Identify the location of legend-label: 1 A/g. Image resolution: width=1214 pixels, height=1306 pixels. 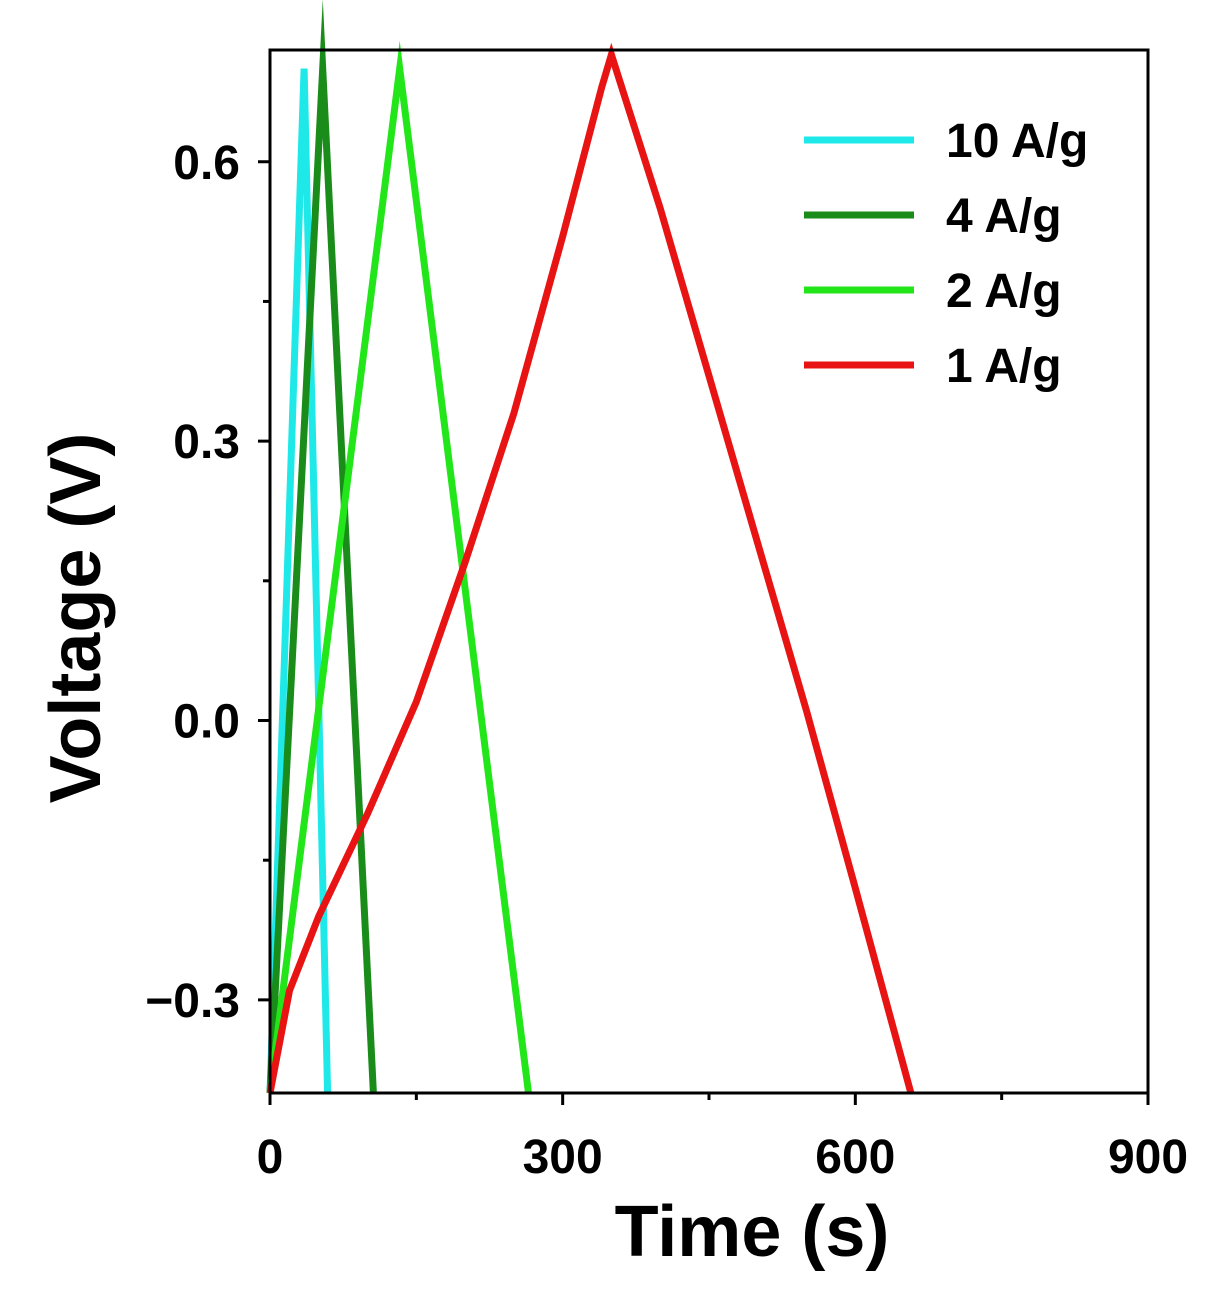
(1004, 366).